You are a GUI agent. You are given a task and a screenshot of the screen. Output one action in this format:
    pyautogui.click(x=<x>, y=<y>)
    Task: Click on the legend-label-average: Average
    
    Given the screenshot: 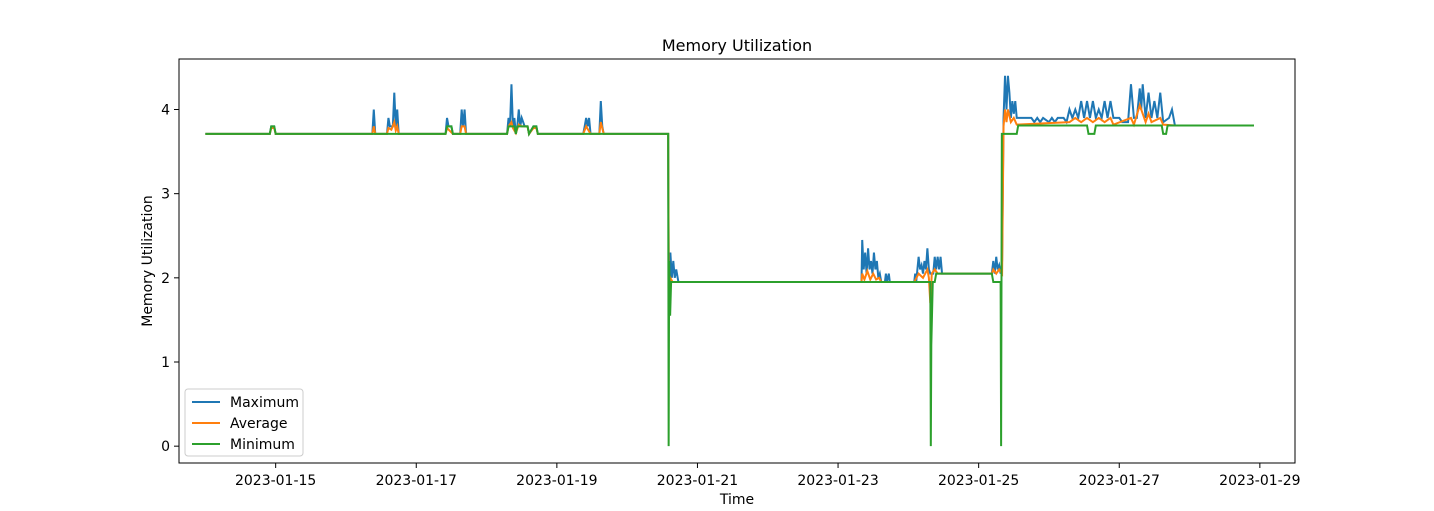 What is the action you would take?
    pyautogui.click(x=259, y=424)
    